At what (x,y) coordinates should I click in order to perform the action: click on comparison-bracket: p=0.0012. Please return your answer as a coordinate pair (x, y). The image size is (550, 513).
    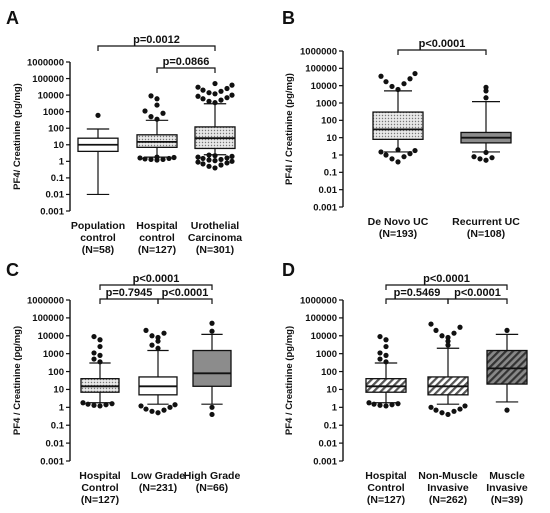
    Looking at the image, I should click on (156, 42).